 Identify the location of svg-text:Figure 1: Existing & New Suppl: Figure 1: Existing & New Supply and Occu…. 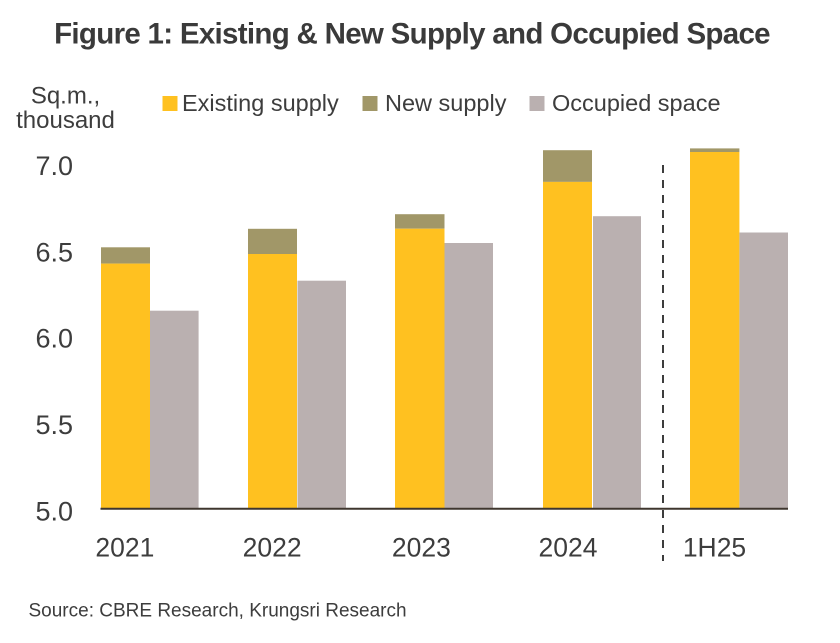
(412, 34).